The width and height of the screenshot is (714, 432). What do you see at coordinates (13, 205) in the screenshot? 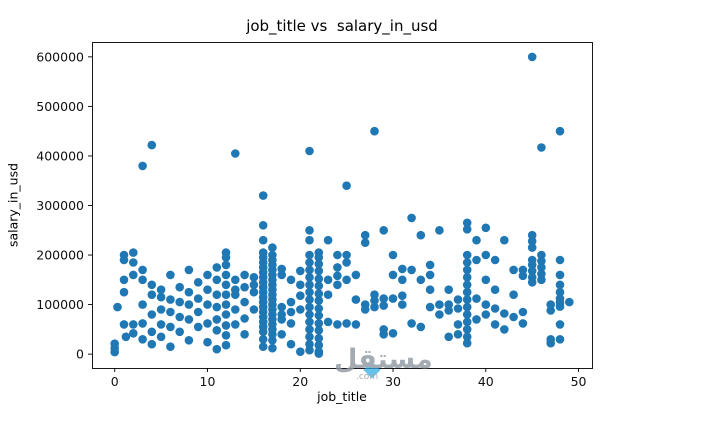
I see `y-axis-label: salary_in_usd` at bounding box center [13, 205].